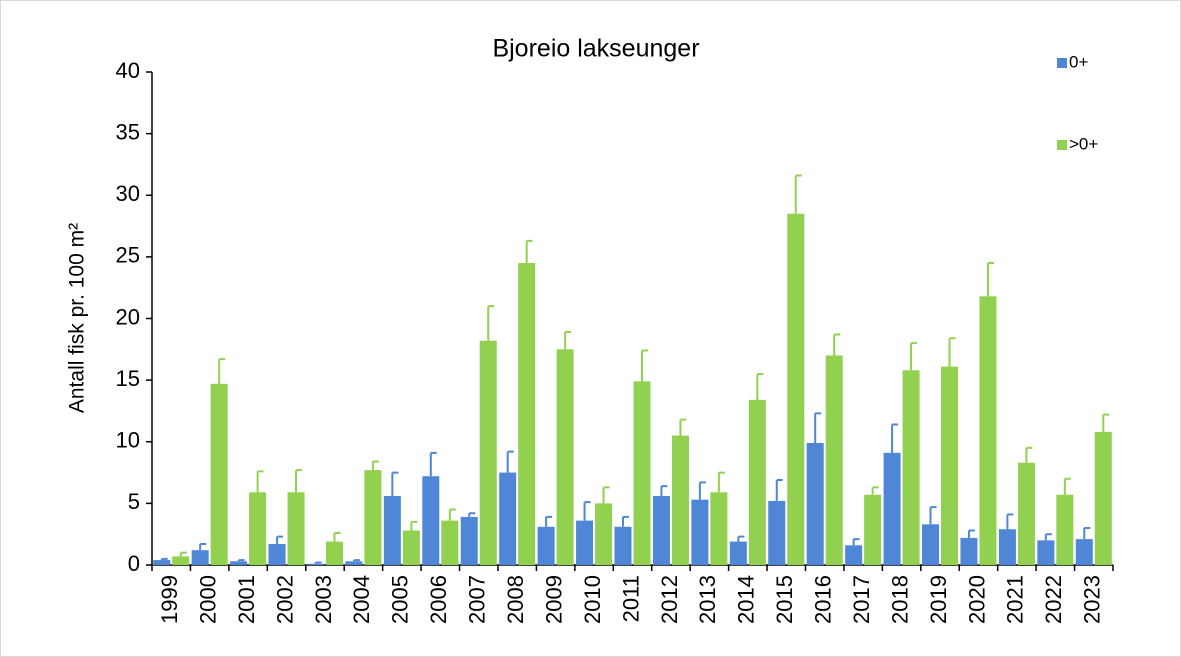 The height and width of the screenshot is (657, 1181). What do you see at coordinates (1053, 599) in the screenshot?
I see `x-tick-label: 2022` at bounding box center [1053, 599].